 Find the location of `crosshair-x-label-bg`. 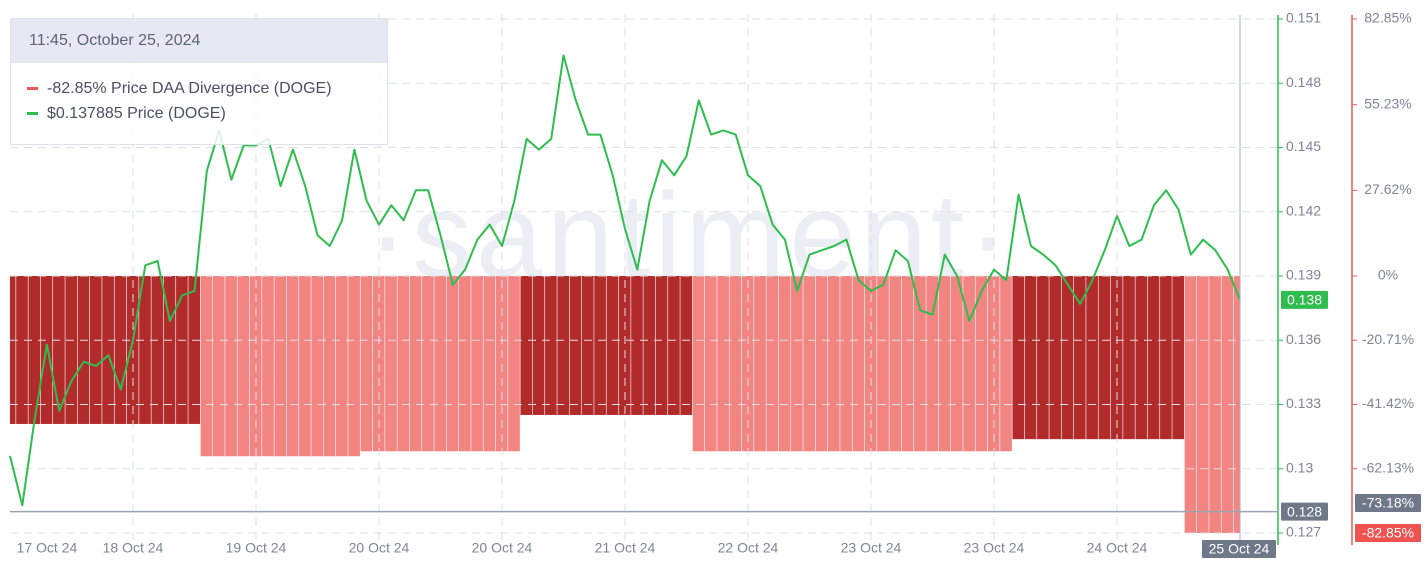

crosshair-x-label-bg is located at coordinates (1239, 549).